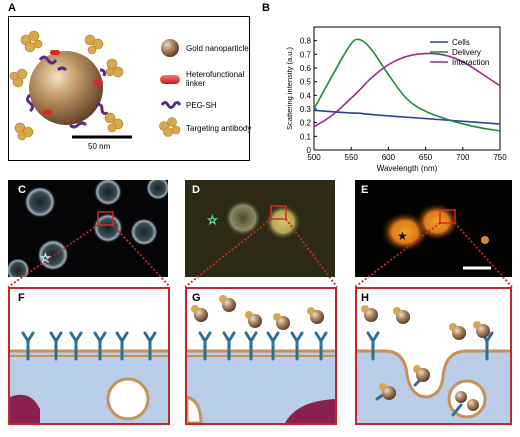 The height and width of the screenshot is (437, 520). I want to click on legend-label-linker: Heterofunctional linker, so click(215, 79).